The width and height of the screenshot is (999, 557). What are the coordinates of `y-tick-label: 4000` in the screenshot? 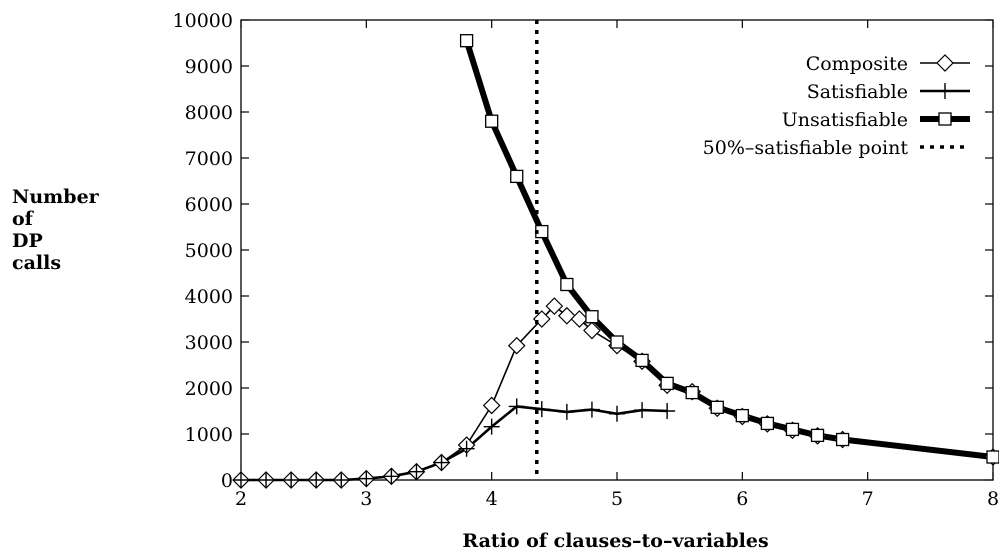 It's located at (209, 297).